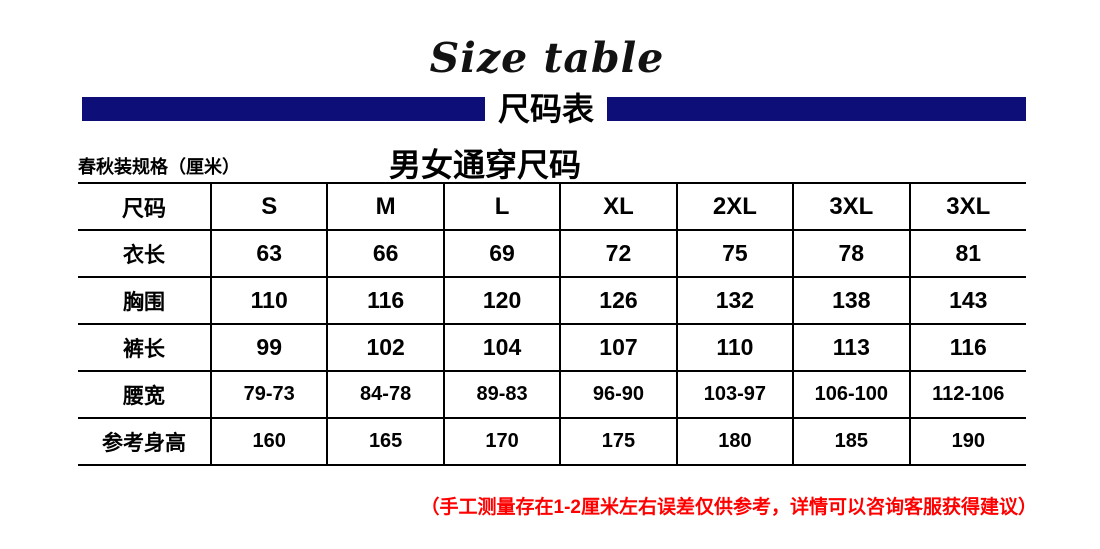 This screenshot has width=1100, height=549. I want to click on table-cell: 106-100, so click(851, 394).